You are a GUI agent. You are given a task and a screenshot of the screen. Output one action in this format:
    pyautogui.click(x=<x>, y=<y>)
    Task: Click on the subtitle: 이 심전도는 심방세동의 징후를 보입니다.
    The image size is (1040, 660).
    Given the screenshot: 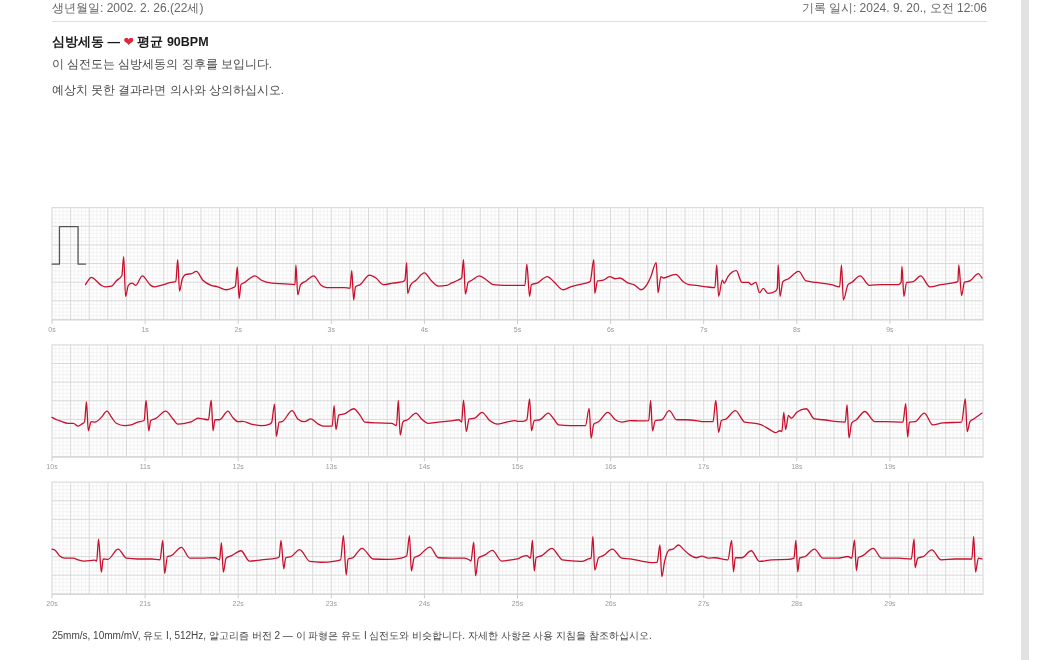 What is the action you would take?
    pyautogui.click(x=162, y=63)
    